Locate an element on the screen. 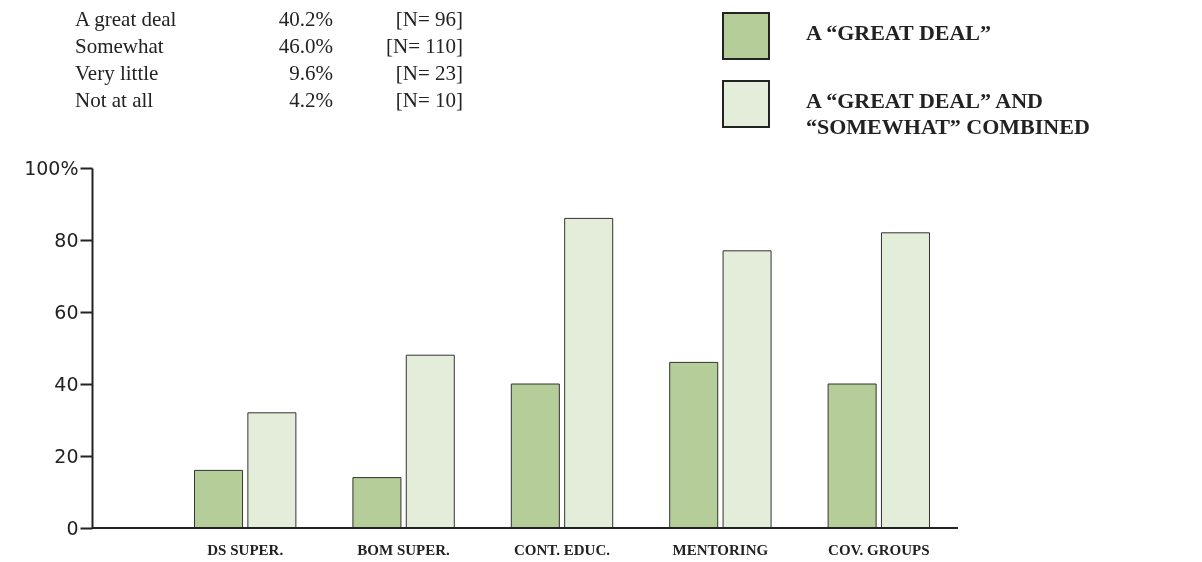 This screenshot has width=1202, height=562. x-tick-label: MENTORING is located at coordinates (720, 549).